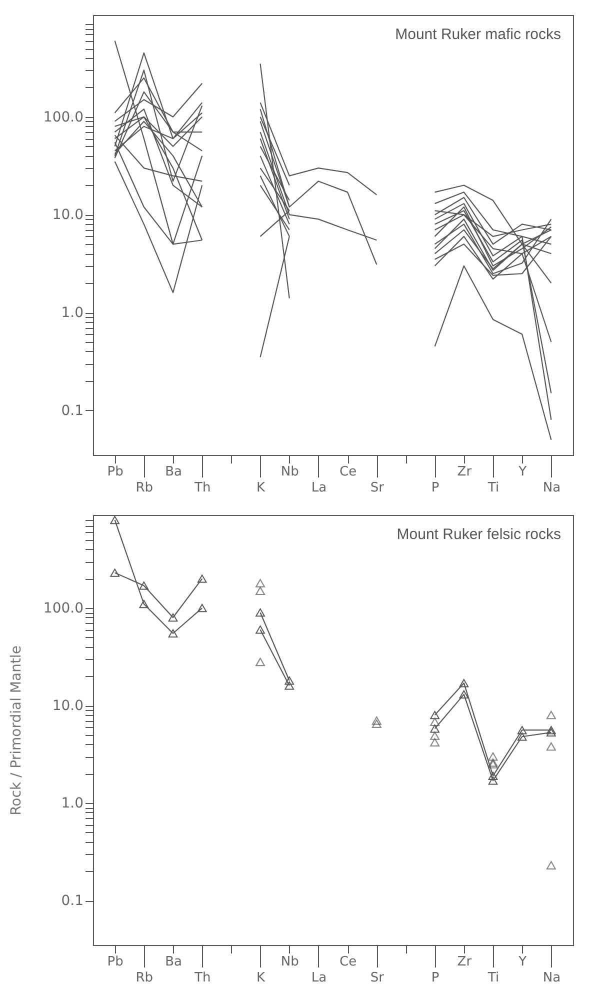  I want to click on y-axis-title: Rock / Primordial Mantle, so click(16, 731).